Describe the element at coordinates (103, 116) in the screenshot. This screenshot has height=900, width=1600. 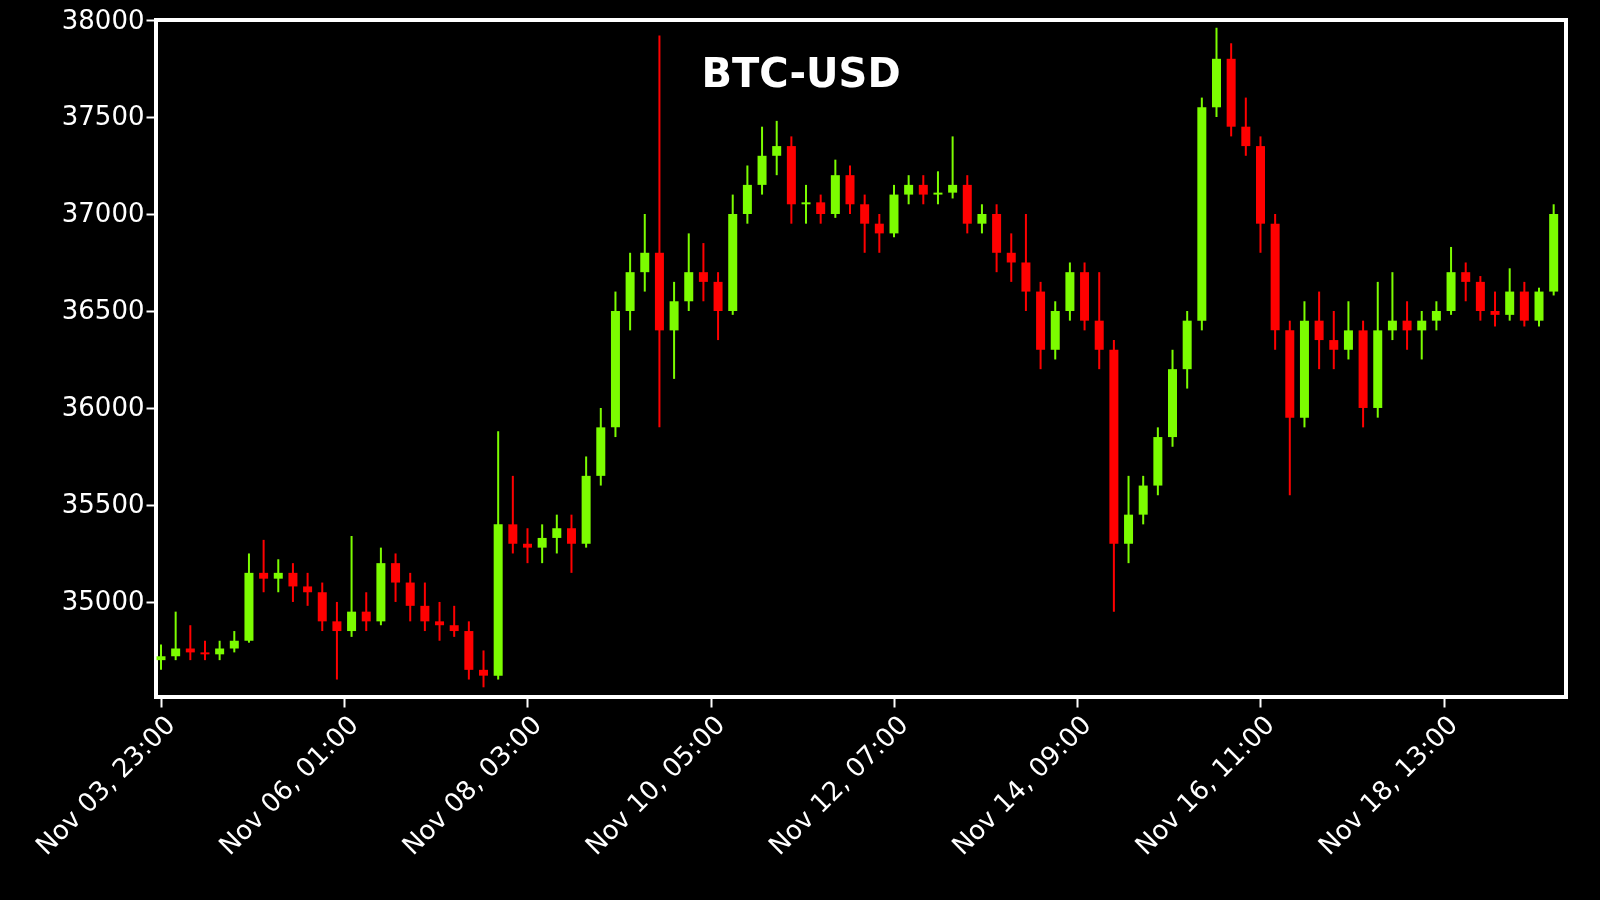
I see `y-tick-label: 37500` at that location.